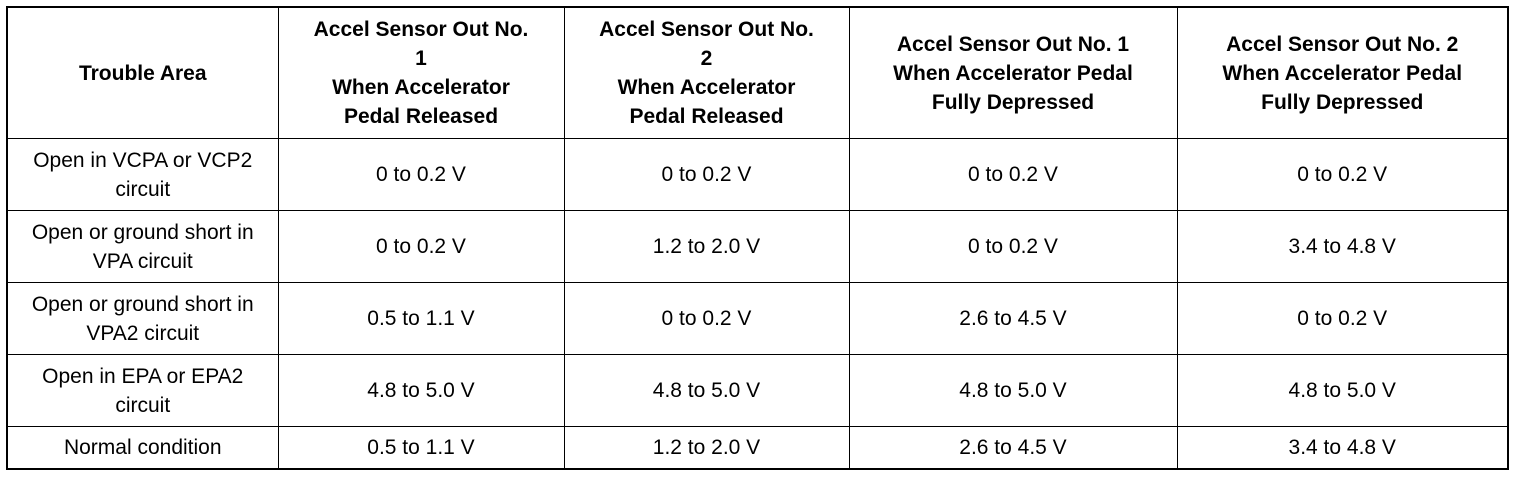 The image size is (1520, 478). Describe the element at coordinates (421, 58) in the screenshot. I see `header-line: 1` at that location.